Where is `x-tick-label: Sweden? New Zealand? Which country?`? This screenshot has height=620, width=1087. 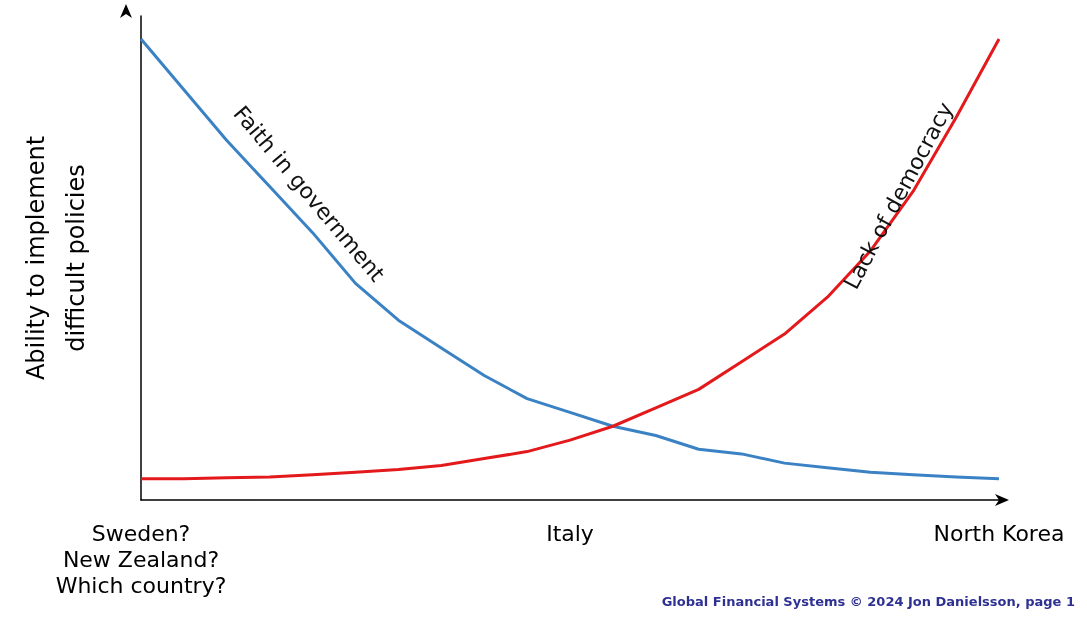 x-tick-label: Sweden? New Zealand? Which country? is located at coordinates (141, 559).